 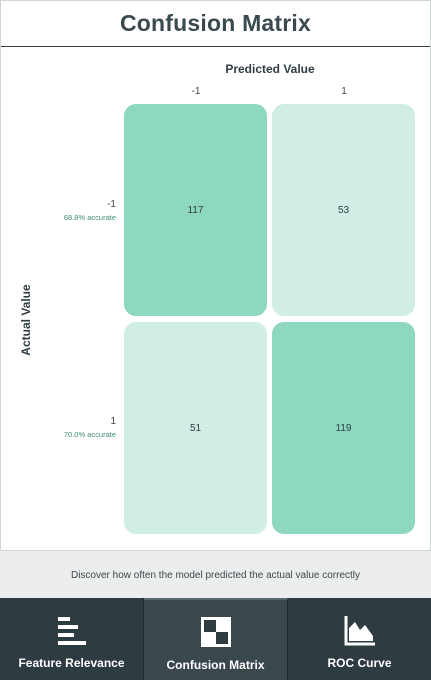 I want to click on cell-count: 51, so click(x=195, y=428).